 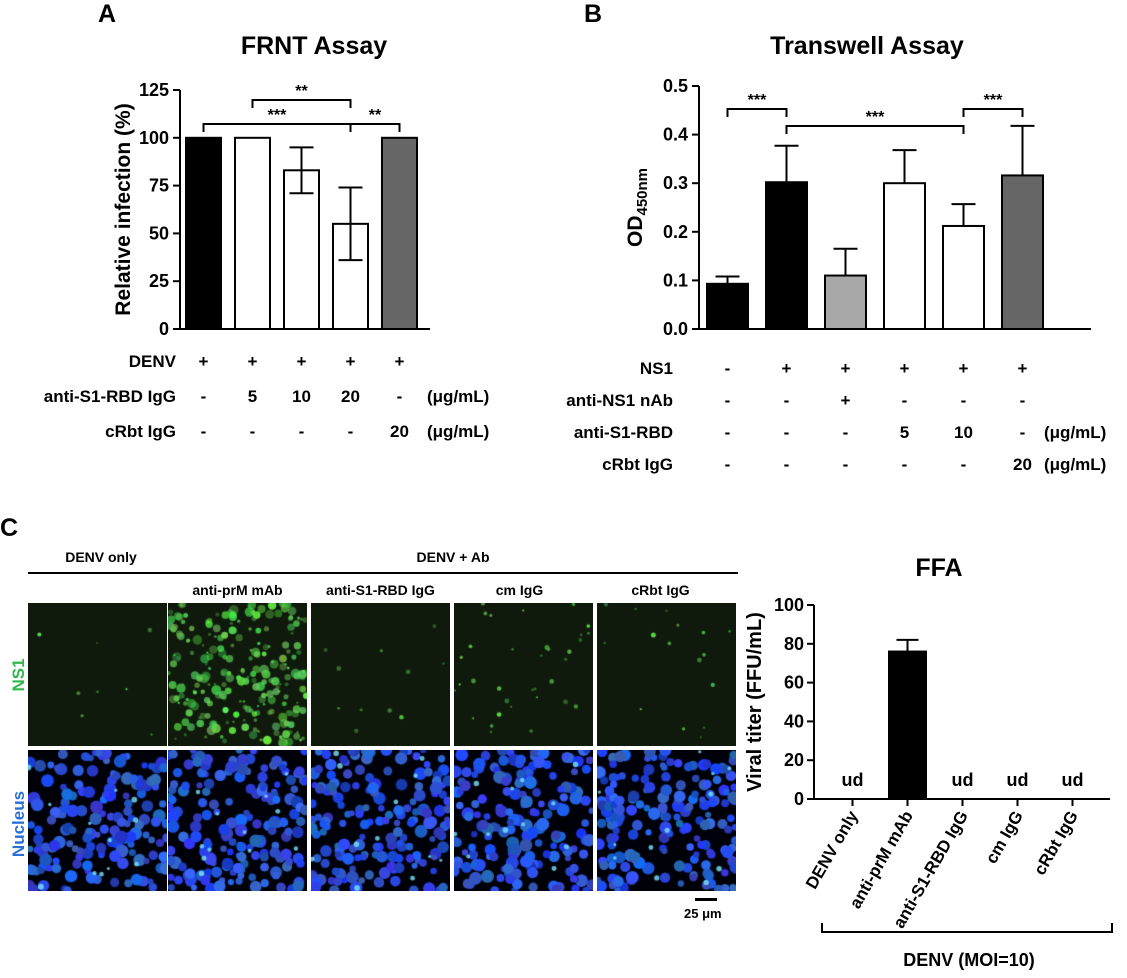 I want to click on scale-bar-label: 25 μm, so click(x=703, y=913).